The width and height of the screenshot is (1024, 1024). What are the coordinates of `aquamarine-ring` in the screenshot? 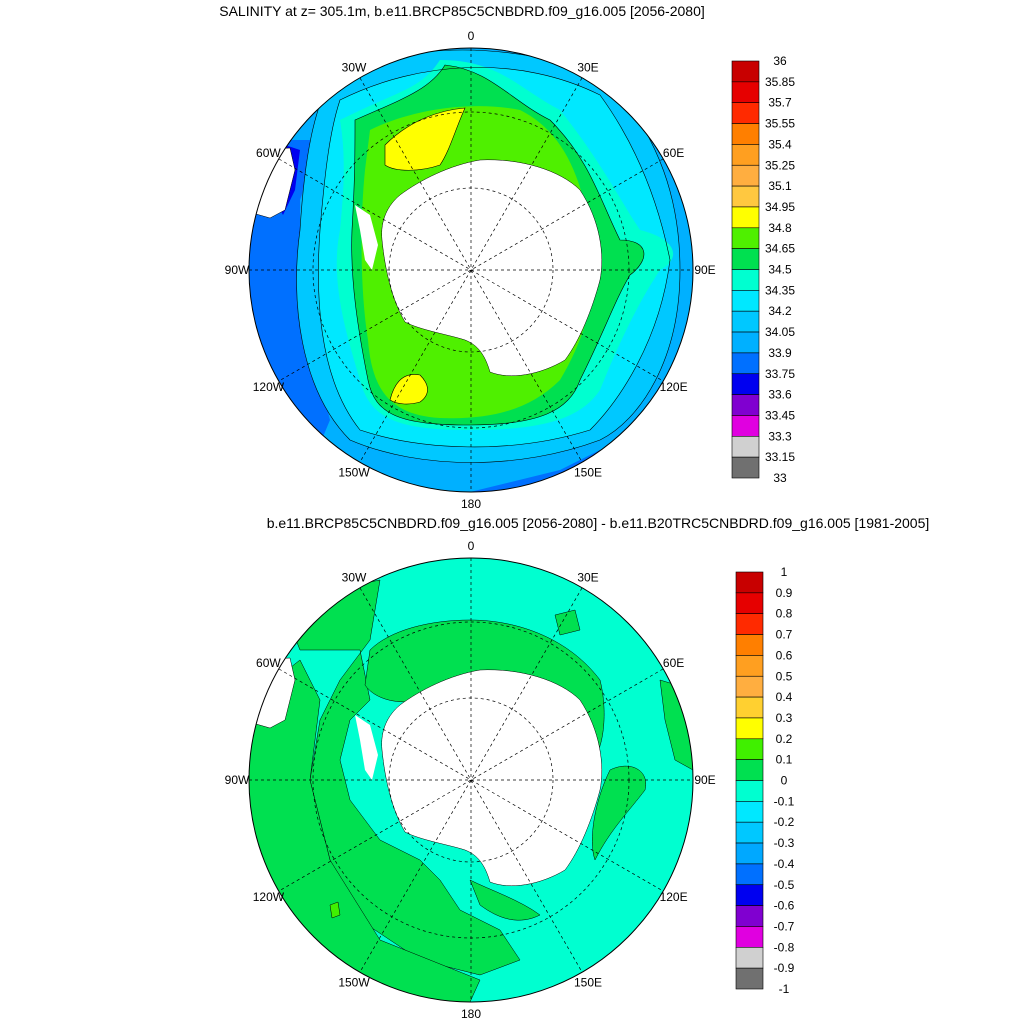 It's located at (505, 245).